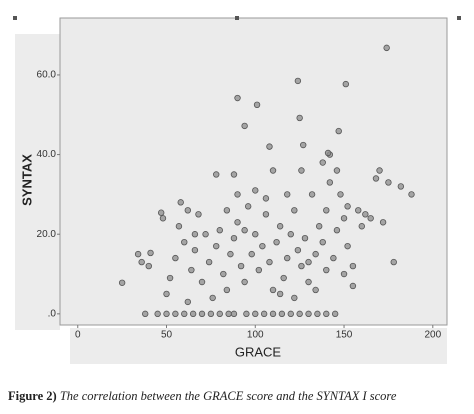  Describe the element at coordinates (255, 335) in the screenshot. I see `x-tick-label: 100` at that location.